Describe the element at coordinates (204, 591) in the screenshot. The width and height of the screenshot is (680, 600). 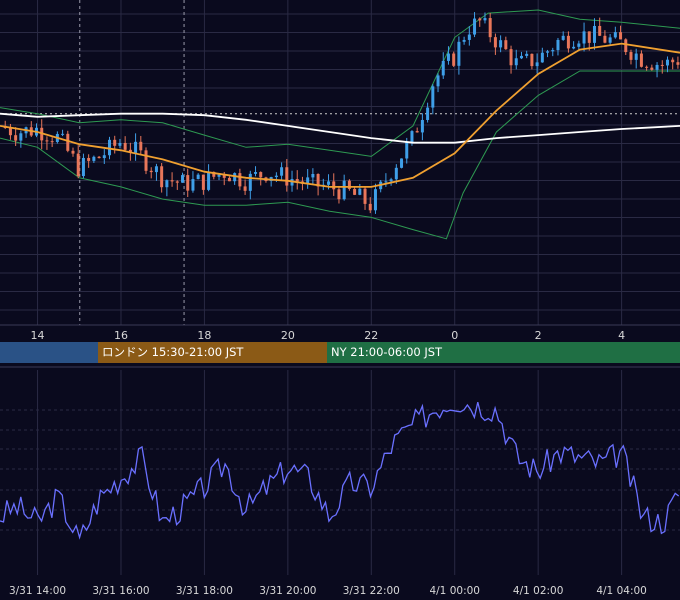
I see `x-tick-label: 3/31 18:00` at that location.